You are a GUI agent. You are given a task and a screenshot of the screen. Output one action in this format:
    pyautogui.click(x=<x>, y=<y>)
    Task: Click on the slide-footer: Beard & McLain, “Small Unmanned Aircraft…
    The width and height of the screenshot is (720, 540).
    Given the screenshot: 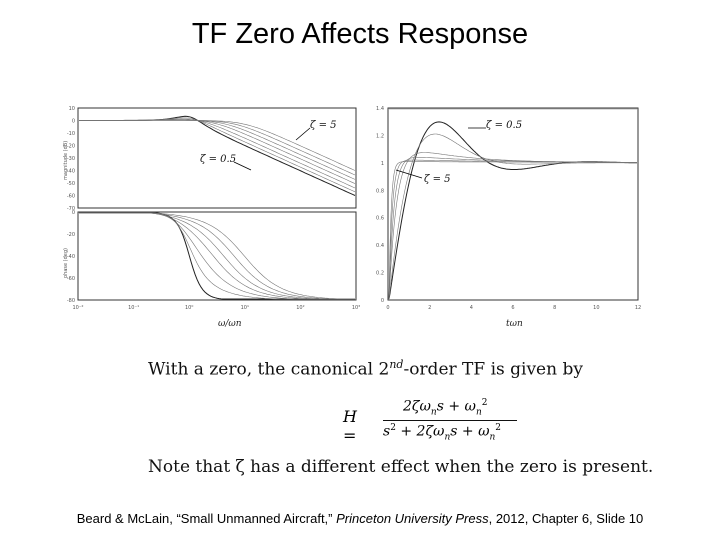 What is the action you would take?
    pyautogui.click(x=360, y=518)
    